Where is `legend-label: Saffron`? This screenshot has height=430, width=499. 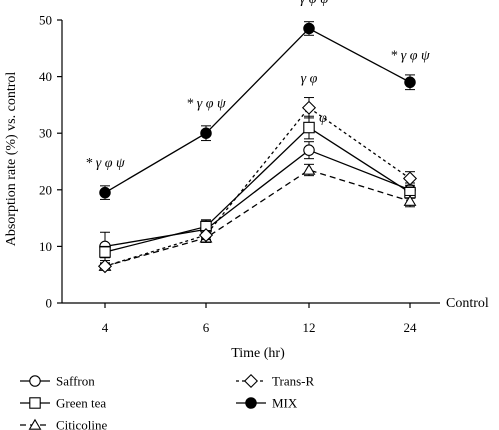
legend-label: Saffron is located at coordinates (75, 381).